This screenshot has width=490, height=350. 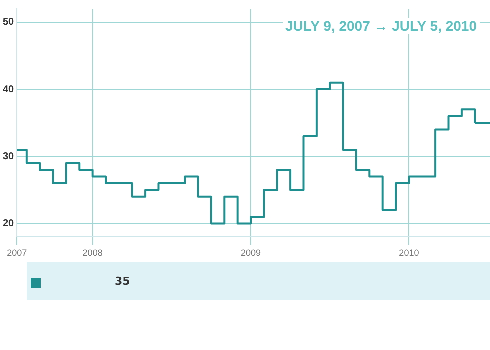 I want to click on y-tick-label: 50, so click(x=9, y=22).